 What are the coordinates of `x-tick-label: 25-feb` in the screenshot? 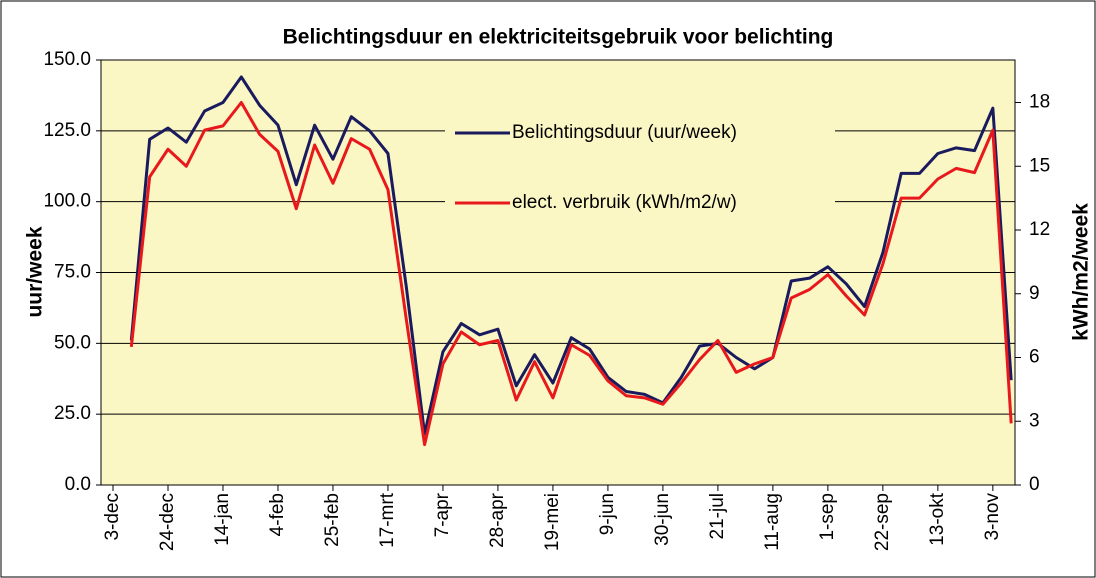 It's located at (332, 520).